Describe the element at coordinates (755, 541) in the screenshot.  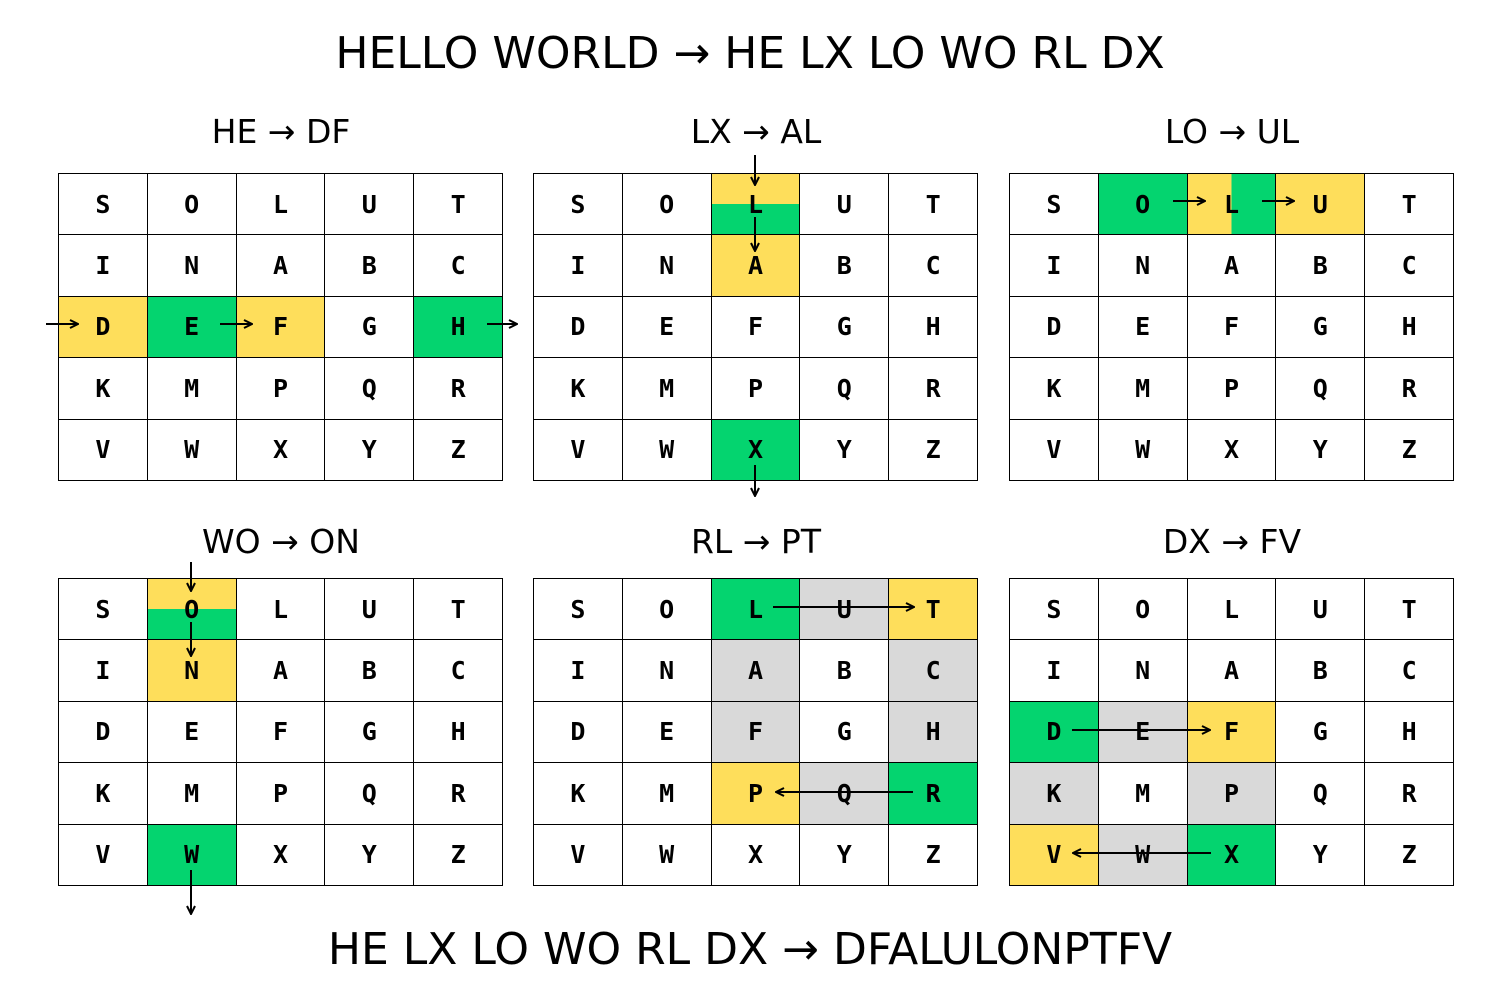
I see `panel-label-rl: RL → PT` at that location.